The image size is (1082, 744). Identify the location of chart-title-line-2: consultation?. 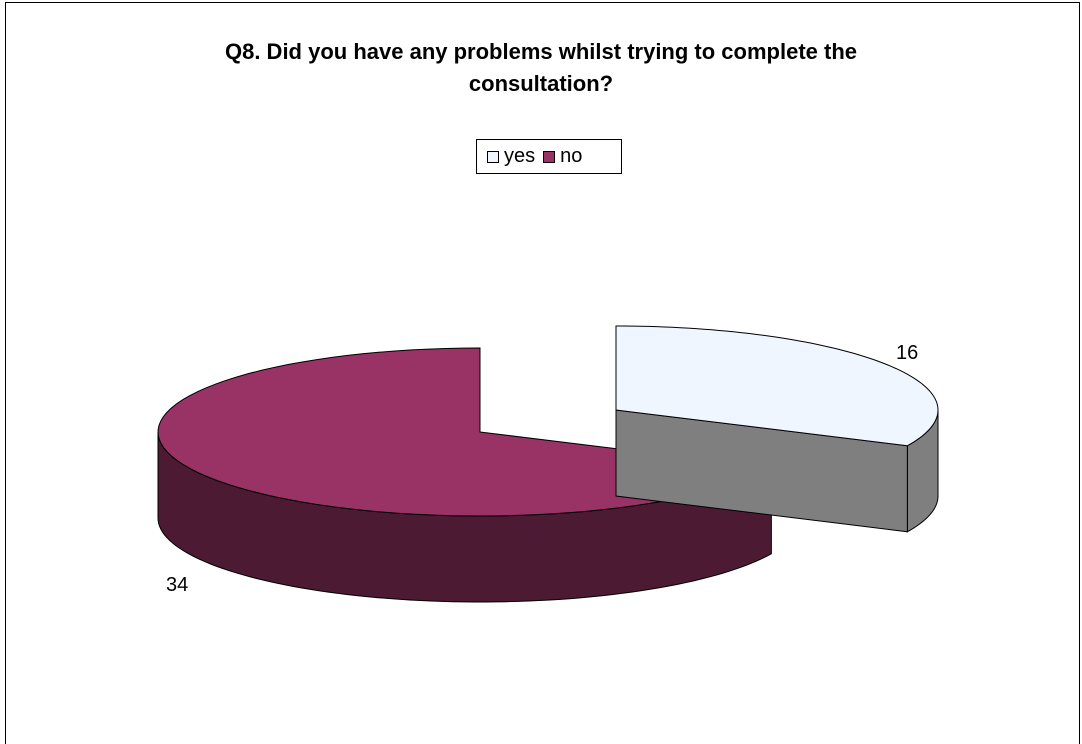
(541, 83).